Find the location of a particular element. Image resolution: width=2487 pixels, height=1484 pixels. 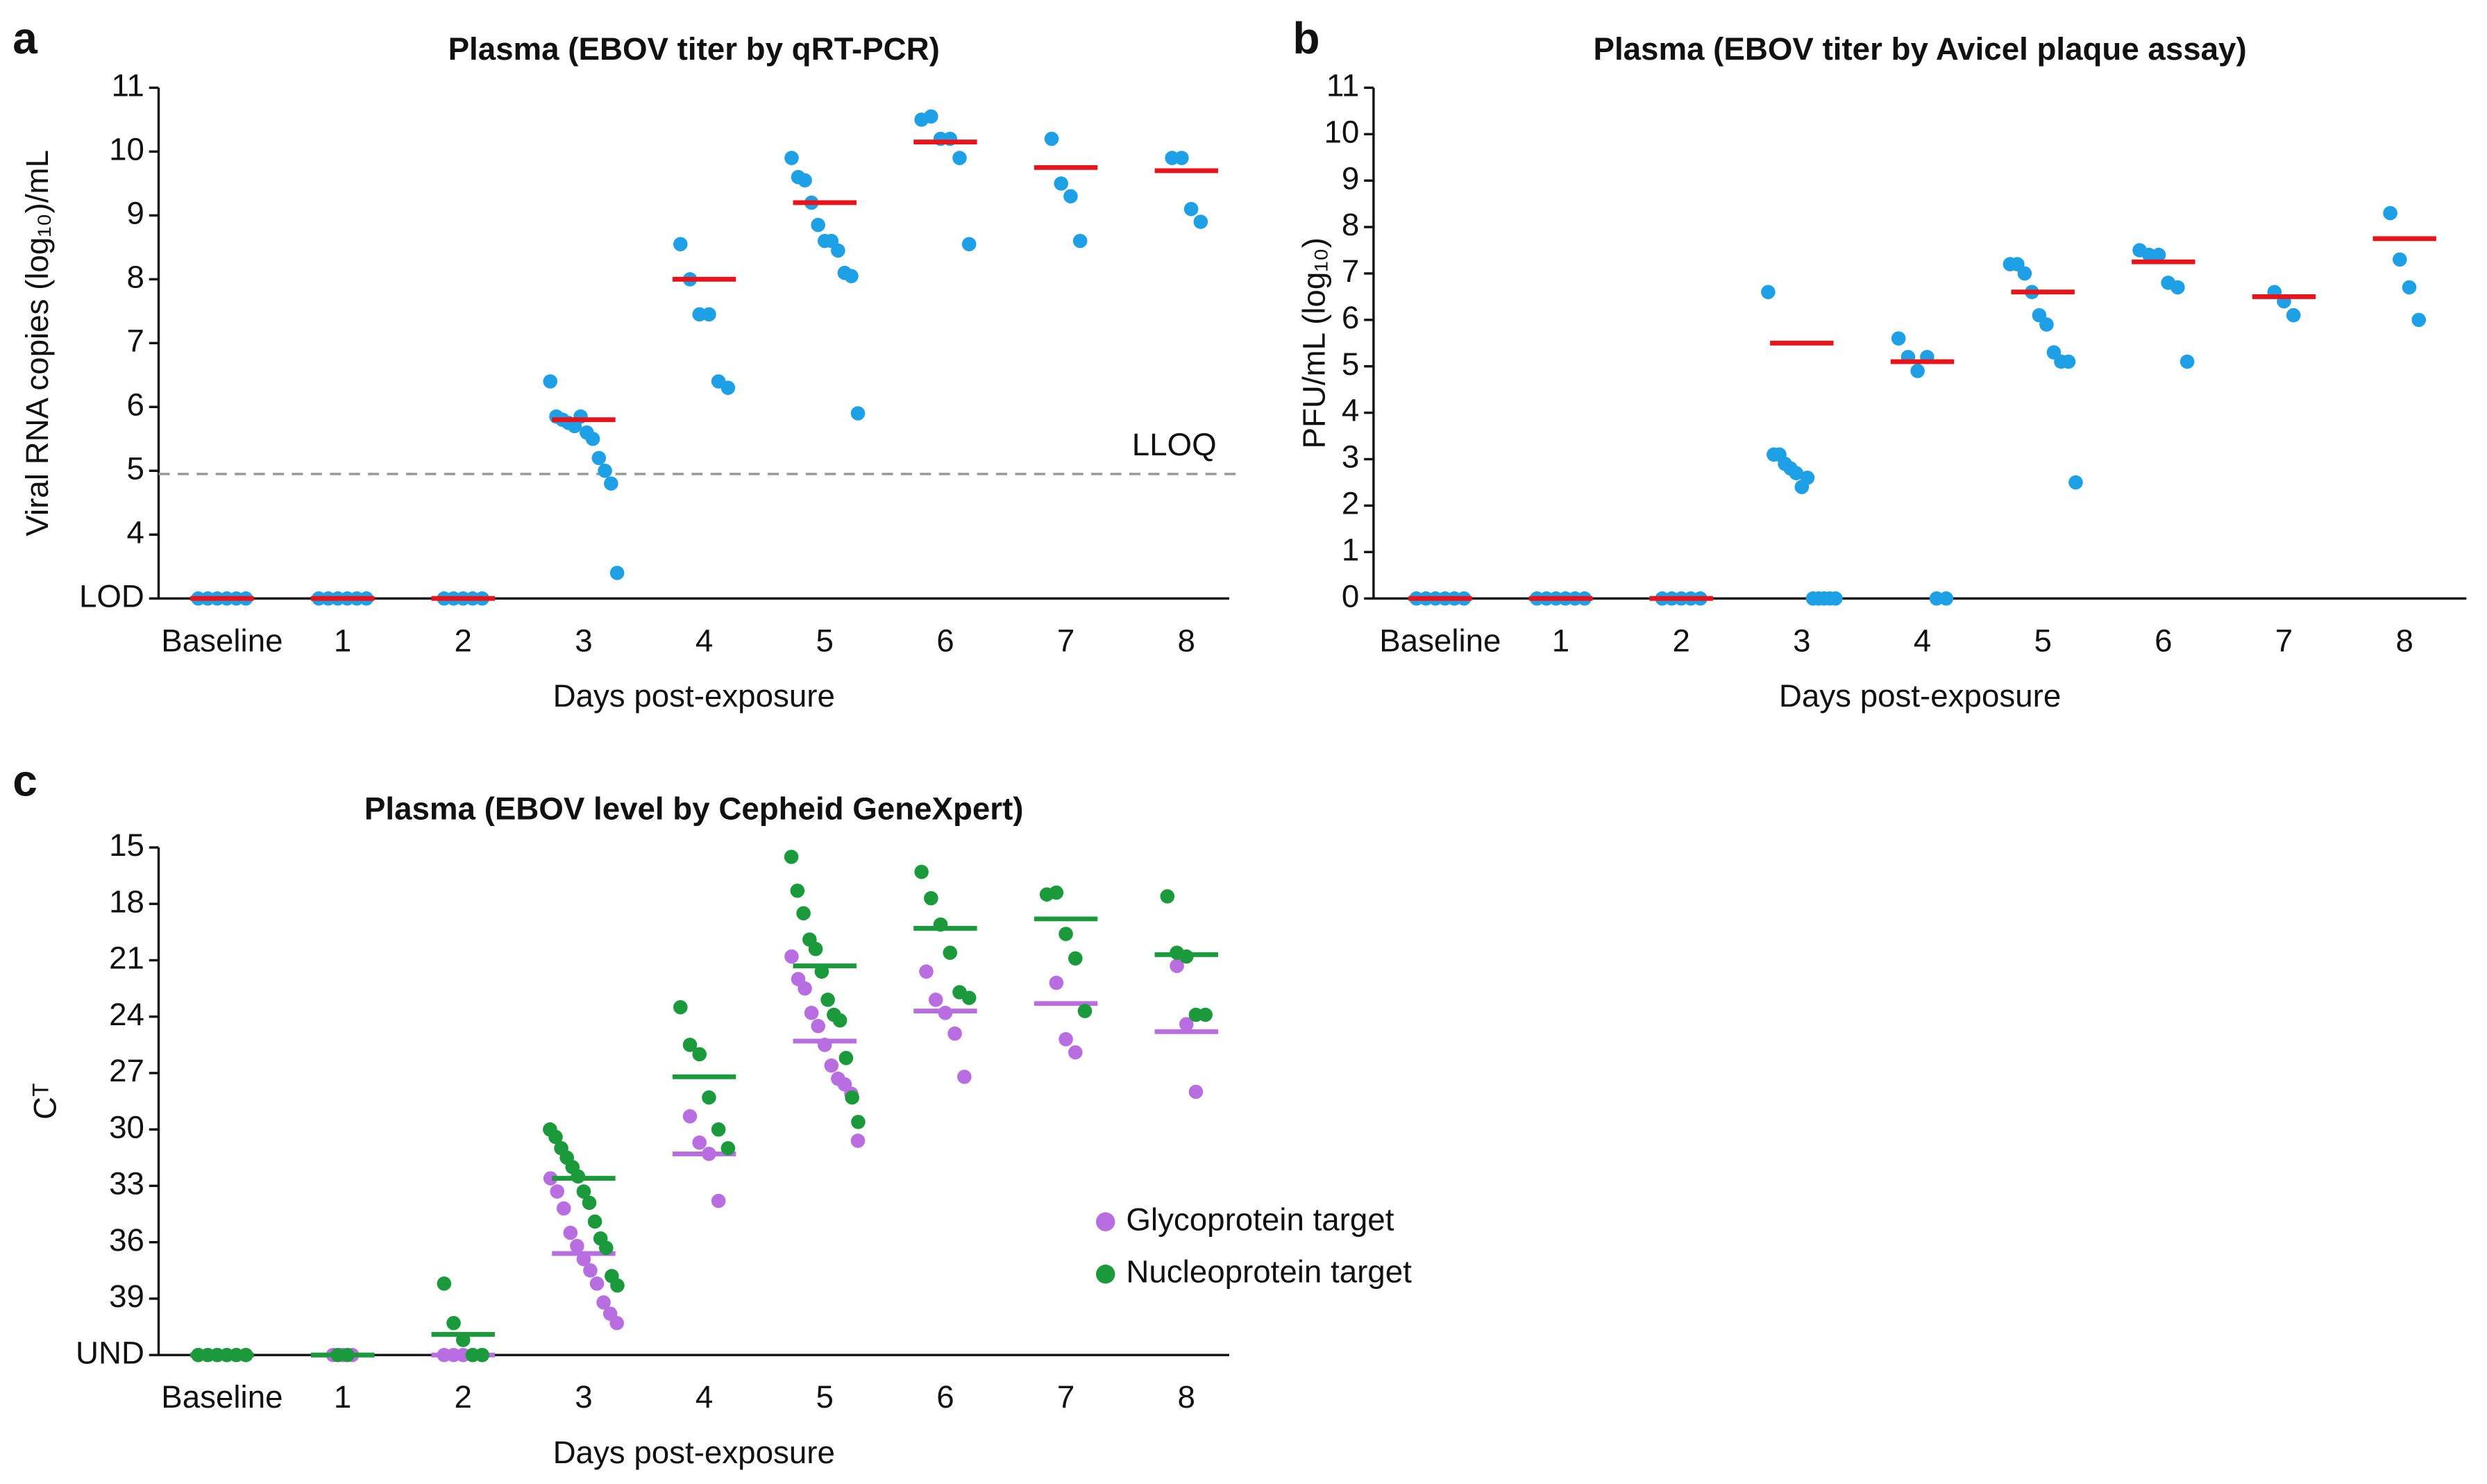

y-axis-label: PFU/mL (log₁₀) is located at coordinates (1315, 343).